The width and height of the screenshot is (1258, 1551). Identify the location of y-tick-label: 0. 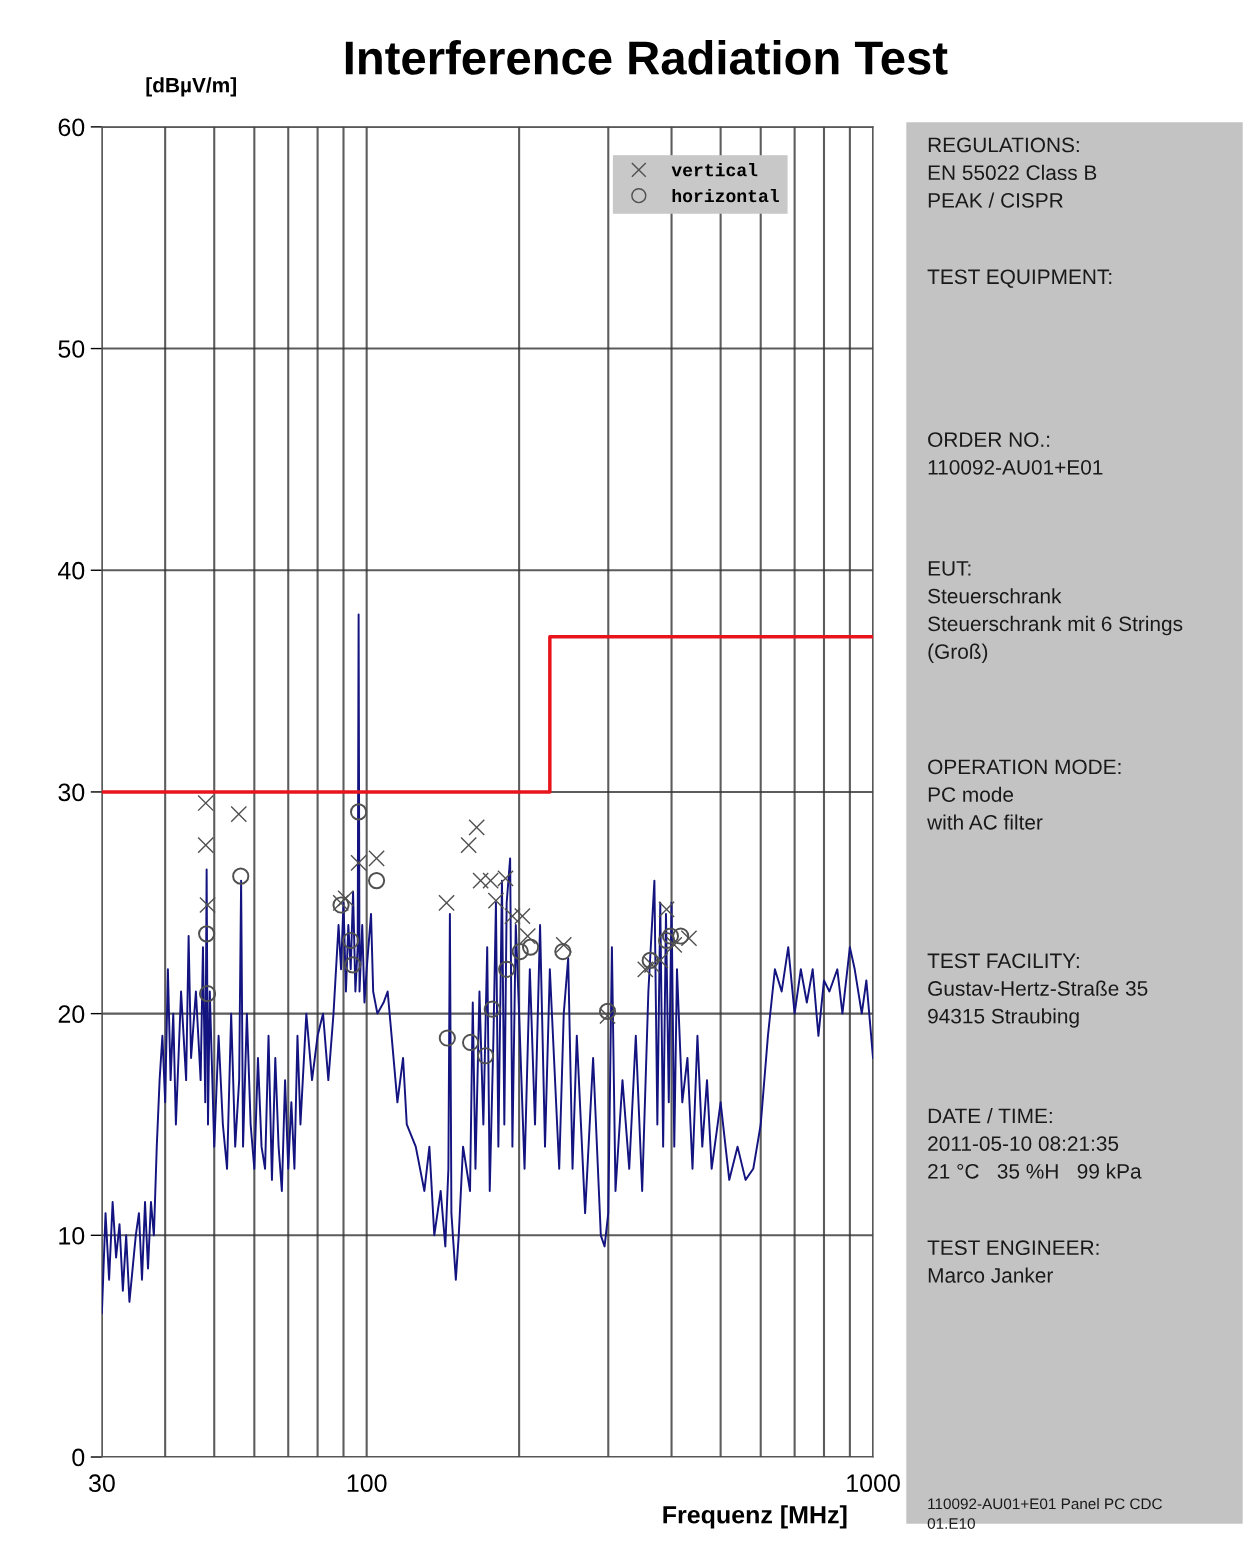
(78, 1457).